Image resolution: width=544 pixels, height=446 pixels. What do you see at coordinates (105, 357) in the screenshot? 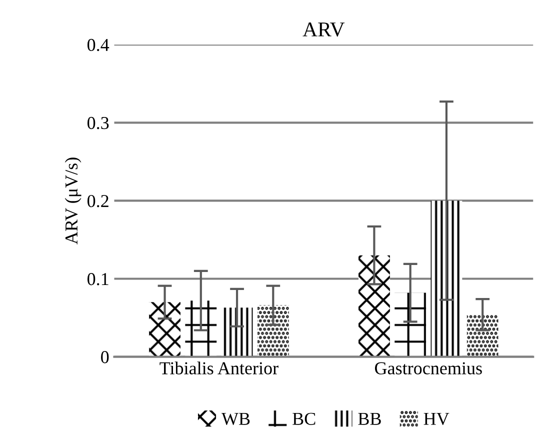
I see `y-tick-label: 0` at bounding box center [105, 357].